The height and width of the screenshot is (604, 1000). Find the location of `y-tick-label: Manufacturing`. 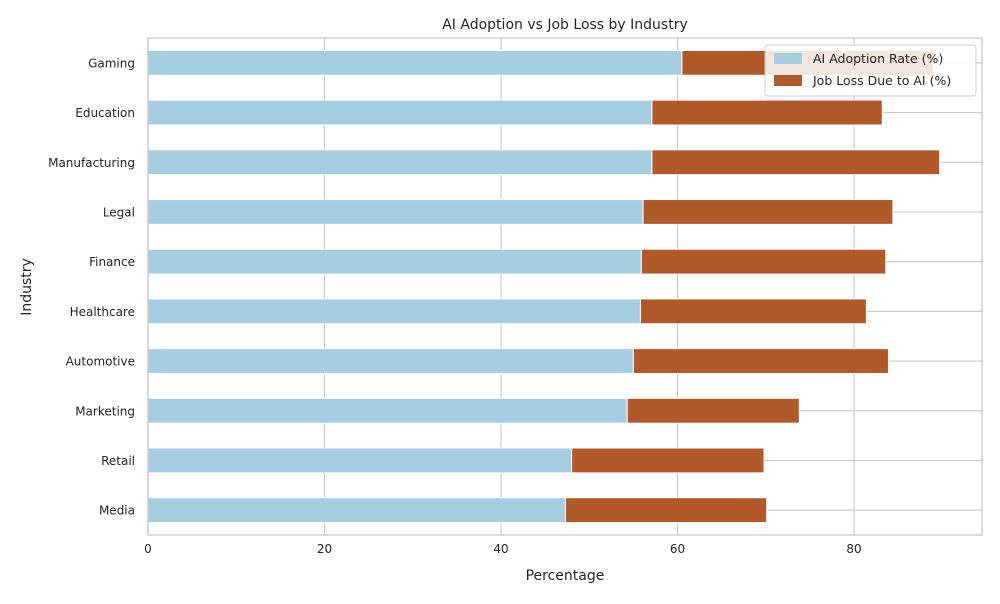

y-tick-label: Manufacturing is located at coordinates (91, 163).